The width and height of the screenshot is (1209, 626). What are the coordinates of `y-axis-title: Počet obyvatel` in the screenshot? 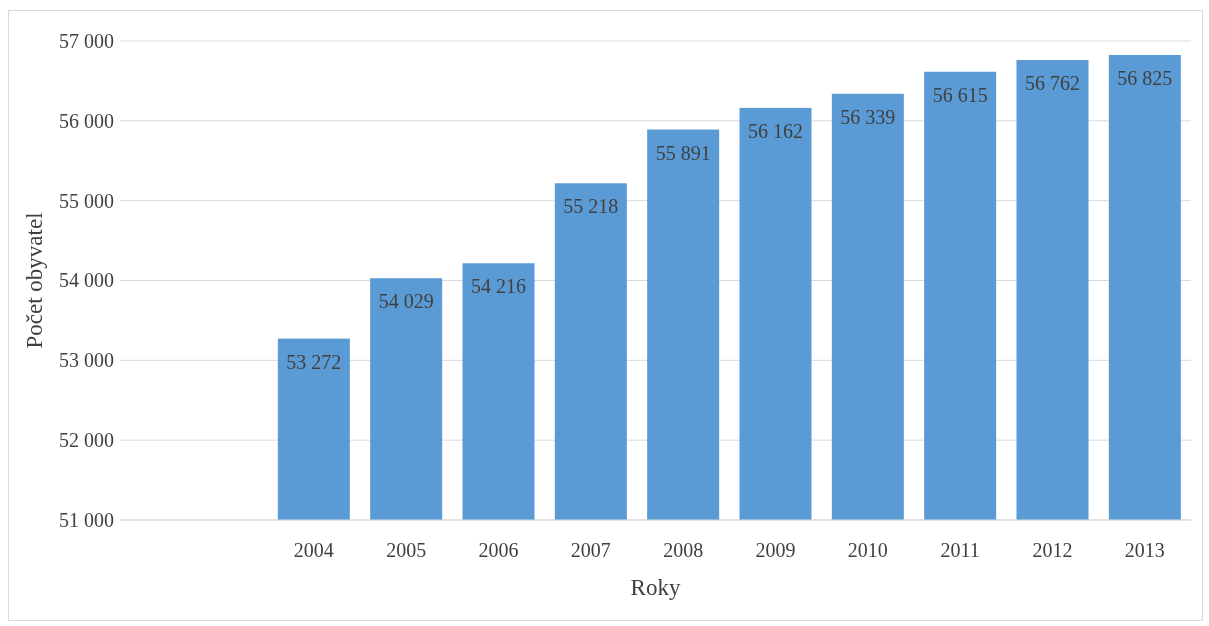 It's located at (34, 280).